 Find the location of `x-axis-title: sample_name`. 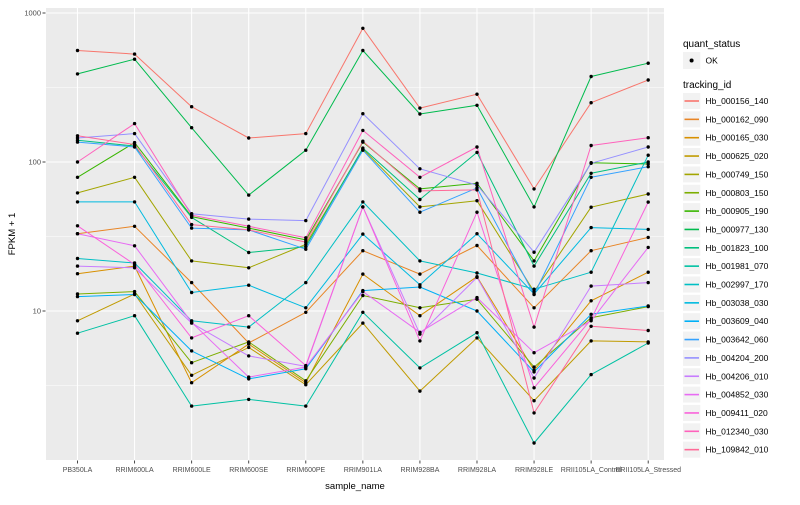

x-axis-title: sample_name is located at coordinates (355, 486).